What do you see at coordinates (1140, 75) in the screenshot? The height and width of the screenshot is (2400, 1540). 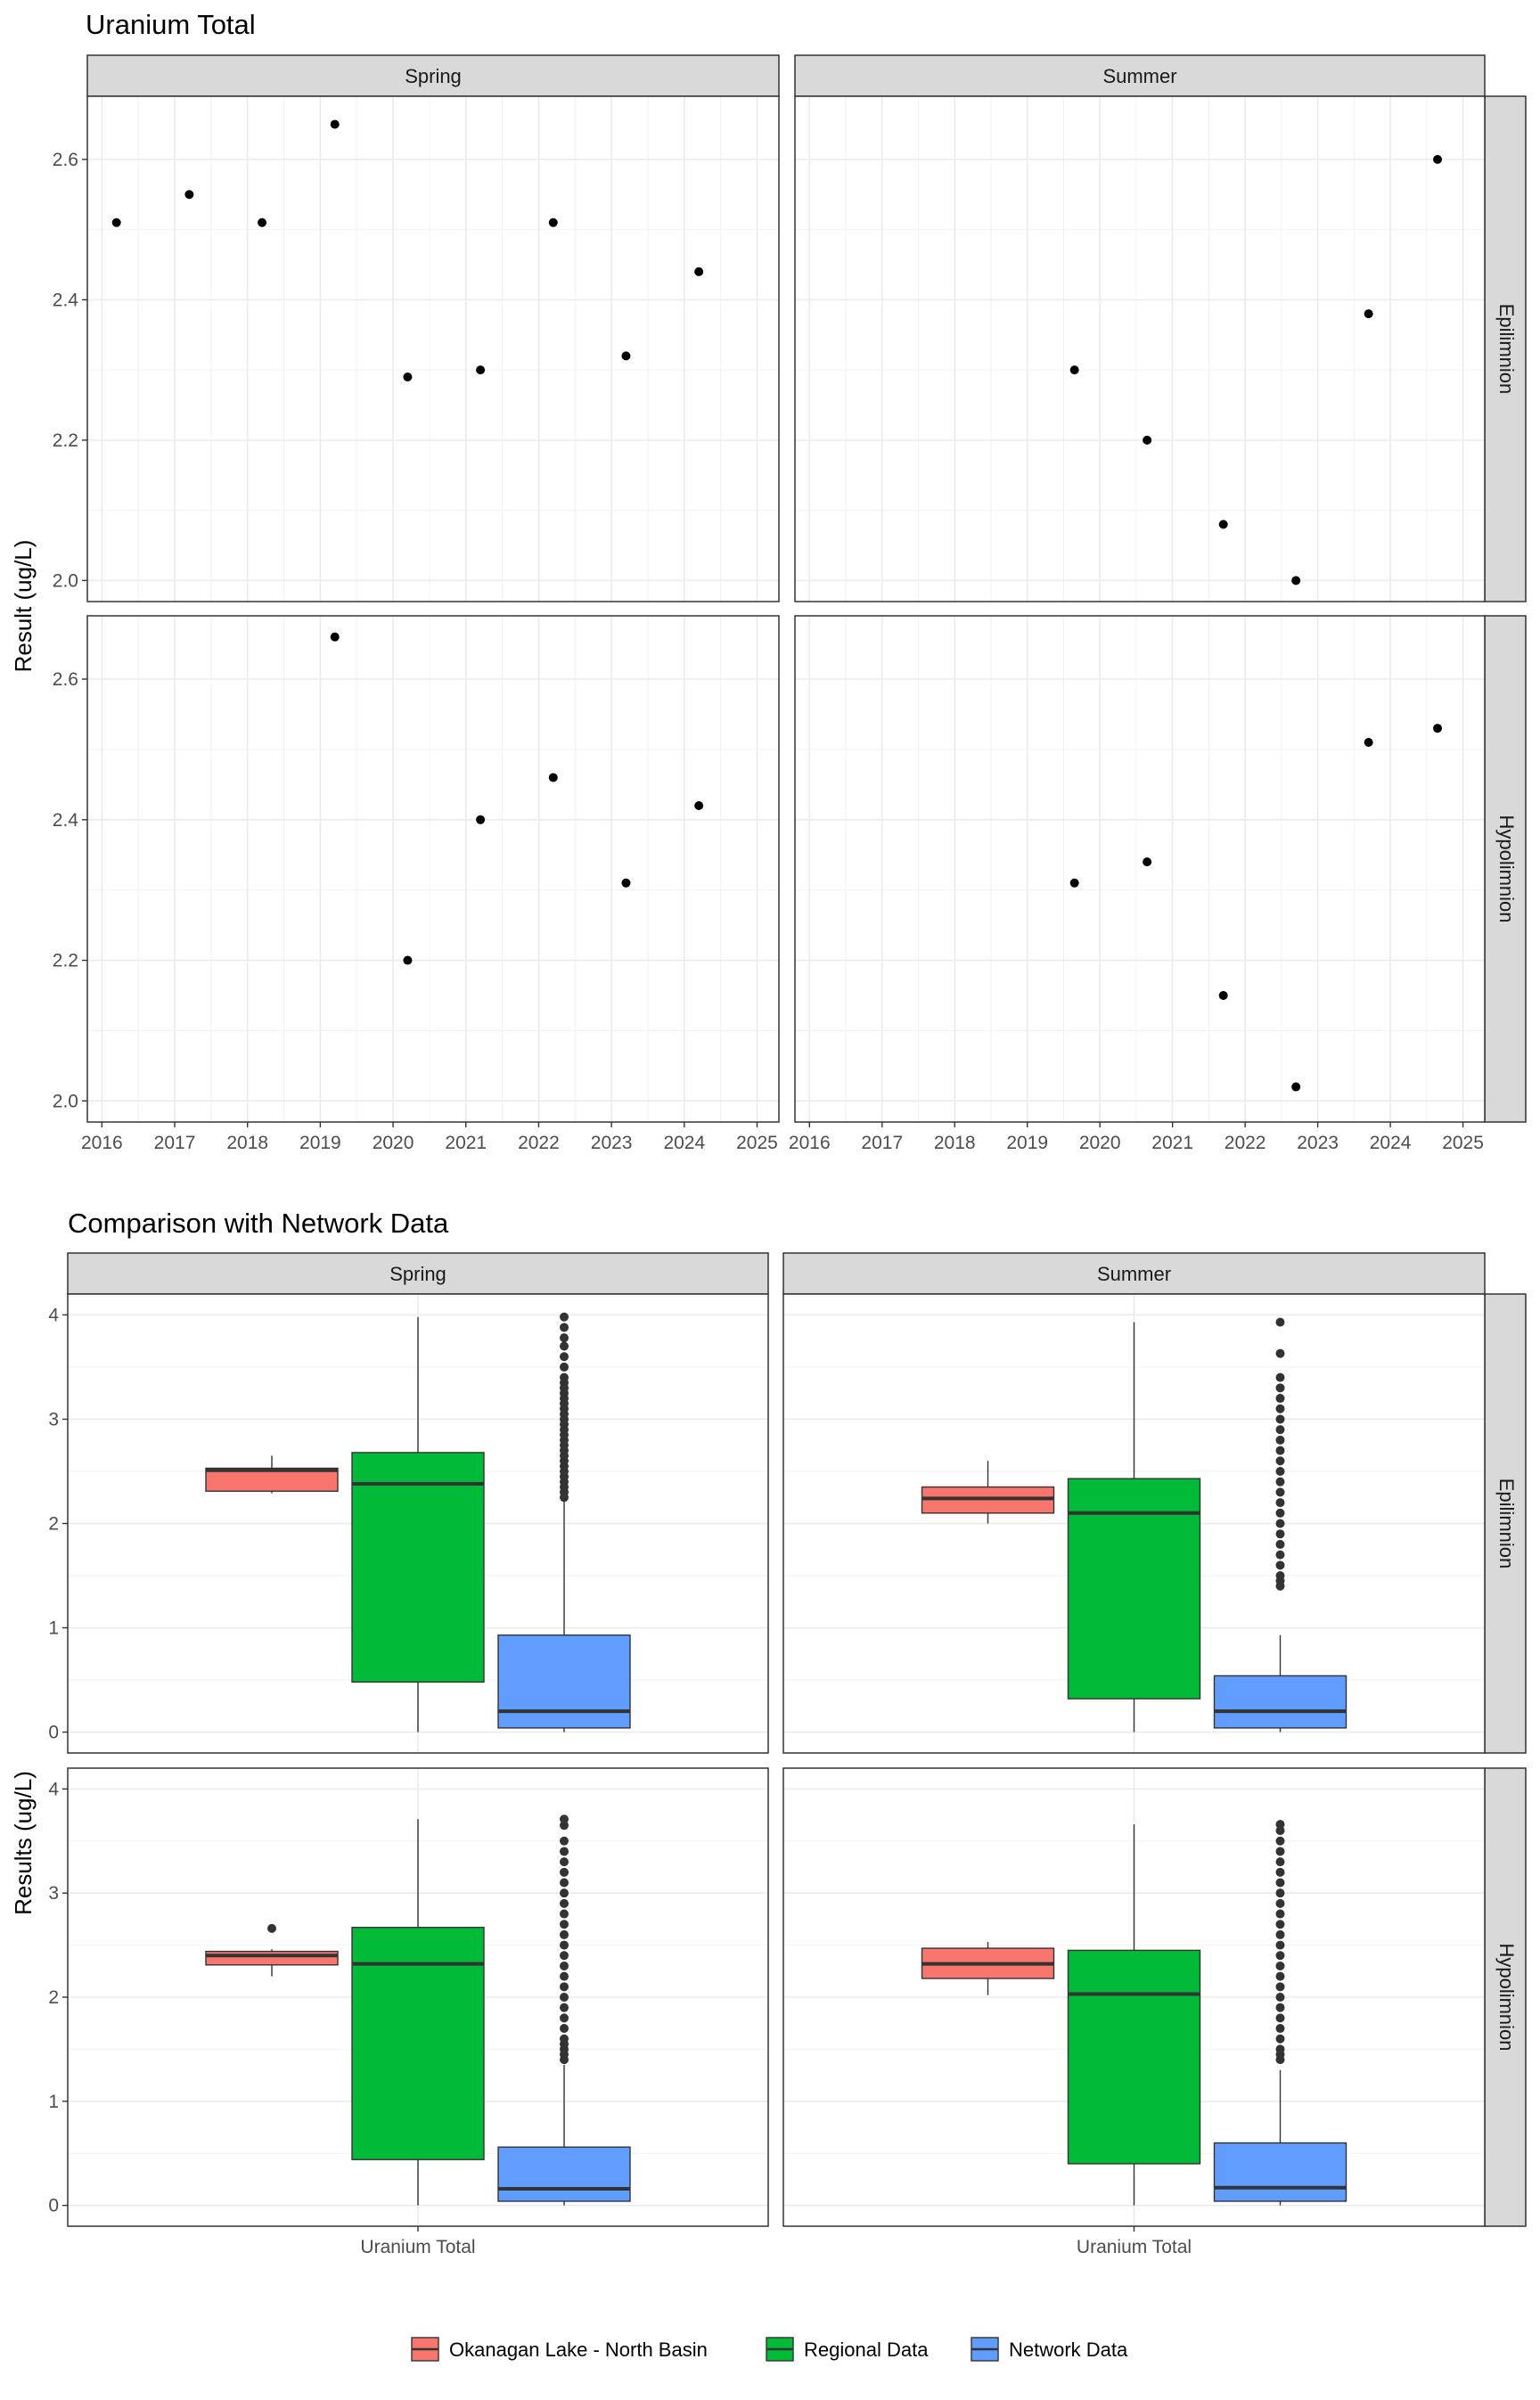 I see `facet-strip-summer` at bounding box center [1140, 75].